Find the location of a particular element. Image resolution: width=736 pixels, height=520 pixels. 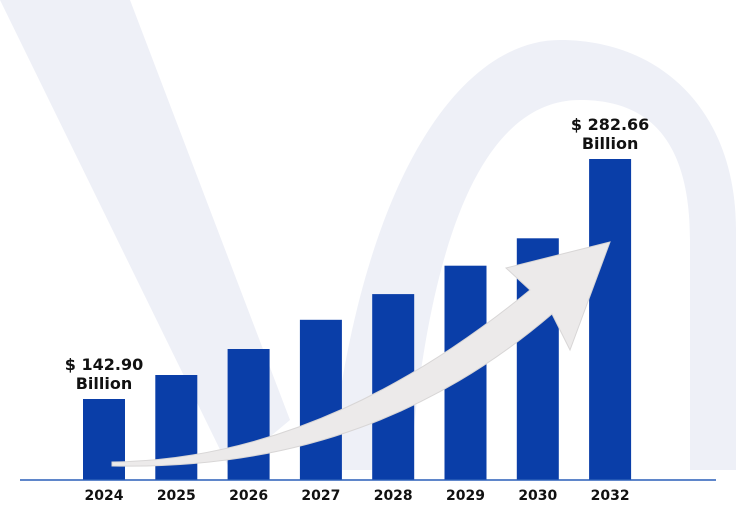

bar-2024 is located at coordinates (104, 439).